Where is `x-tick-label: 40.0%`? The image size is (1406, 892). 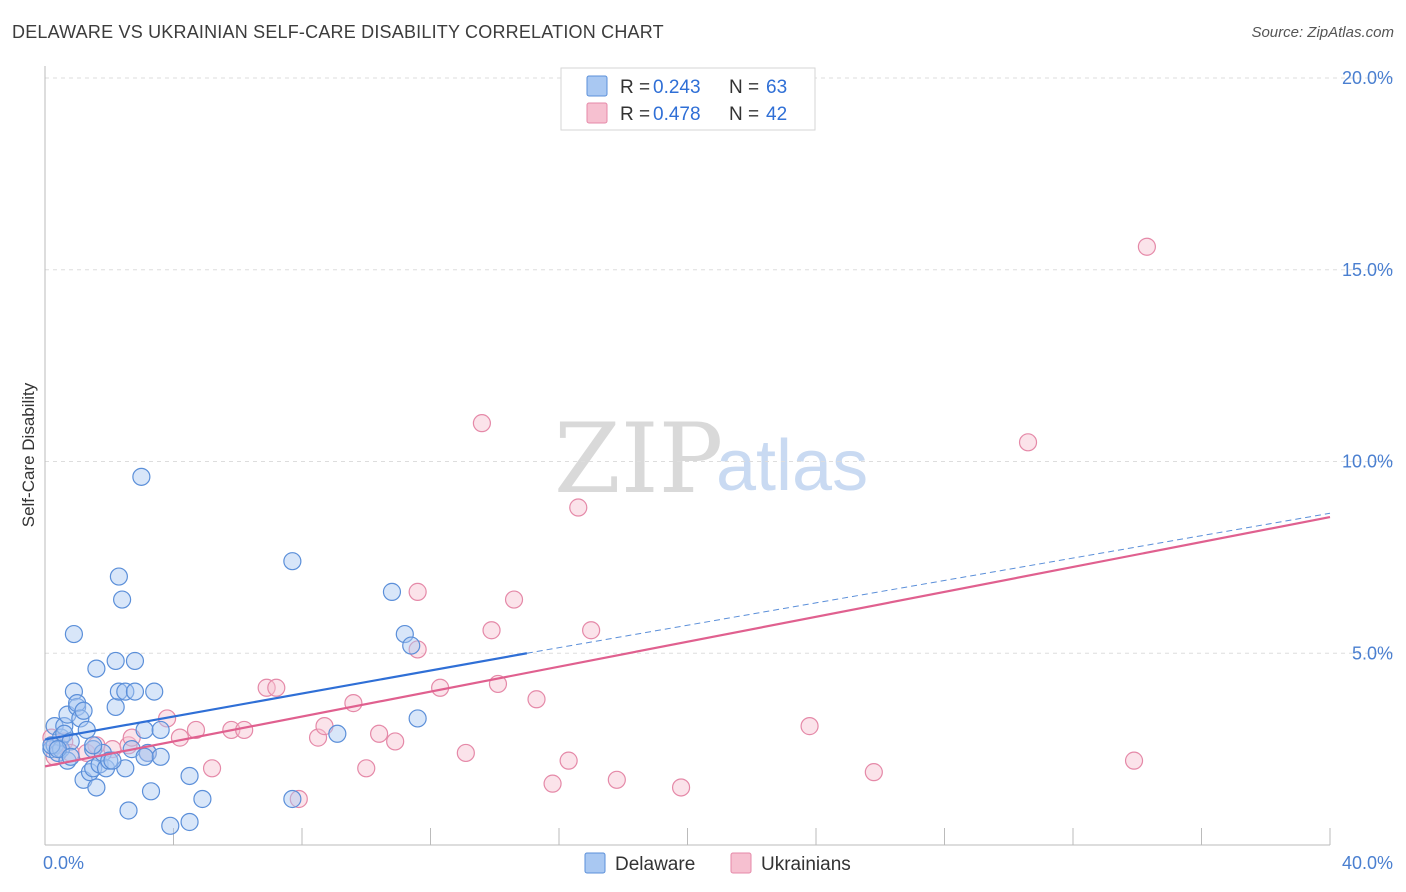
x-tick-label: 40.0% is located at coordinates (1367, 863).